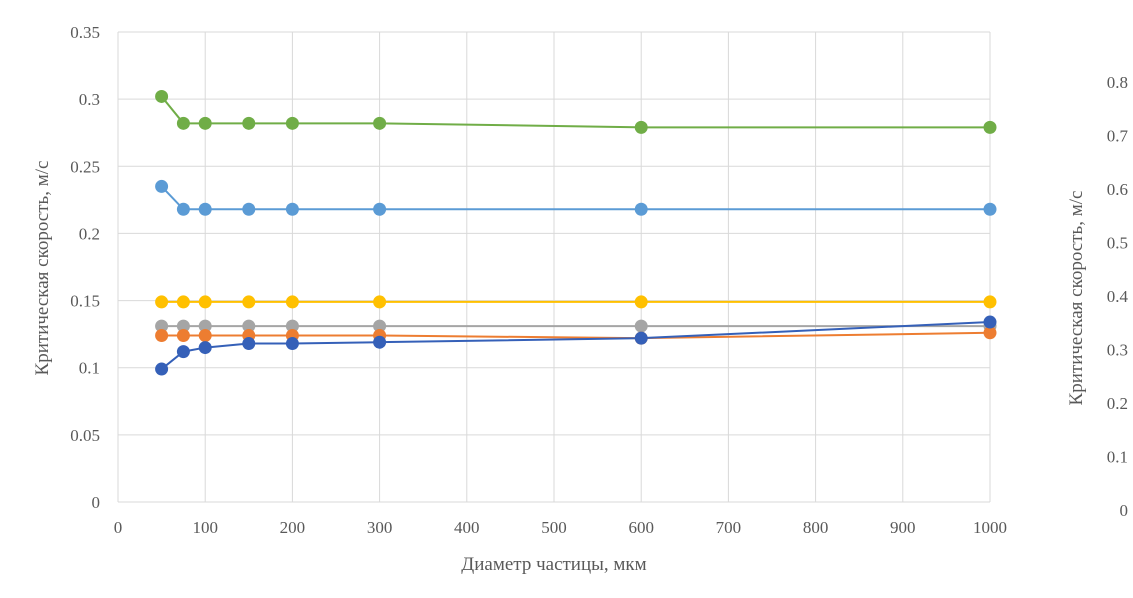  What do you see at coordinates (85, 166) in the screenshot?
I see `y-tick-label: 0.25` at bounding box center [85, 166].